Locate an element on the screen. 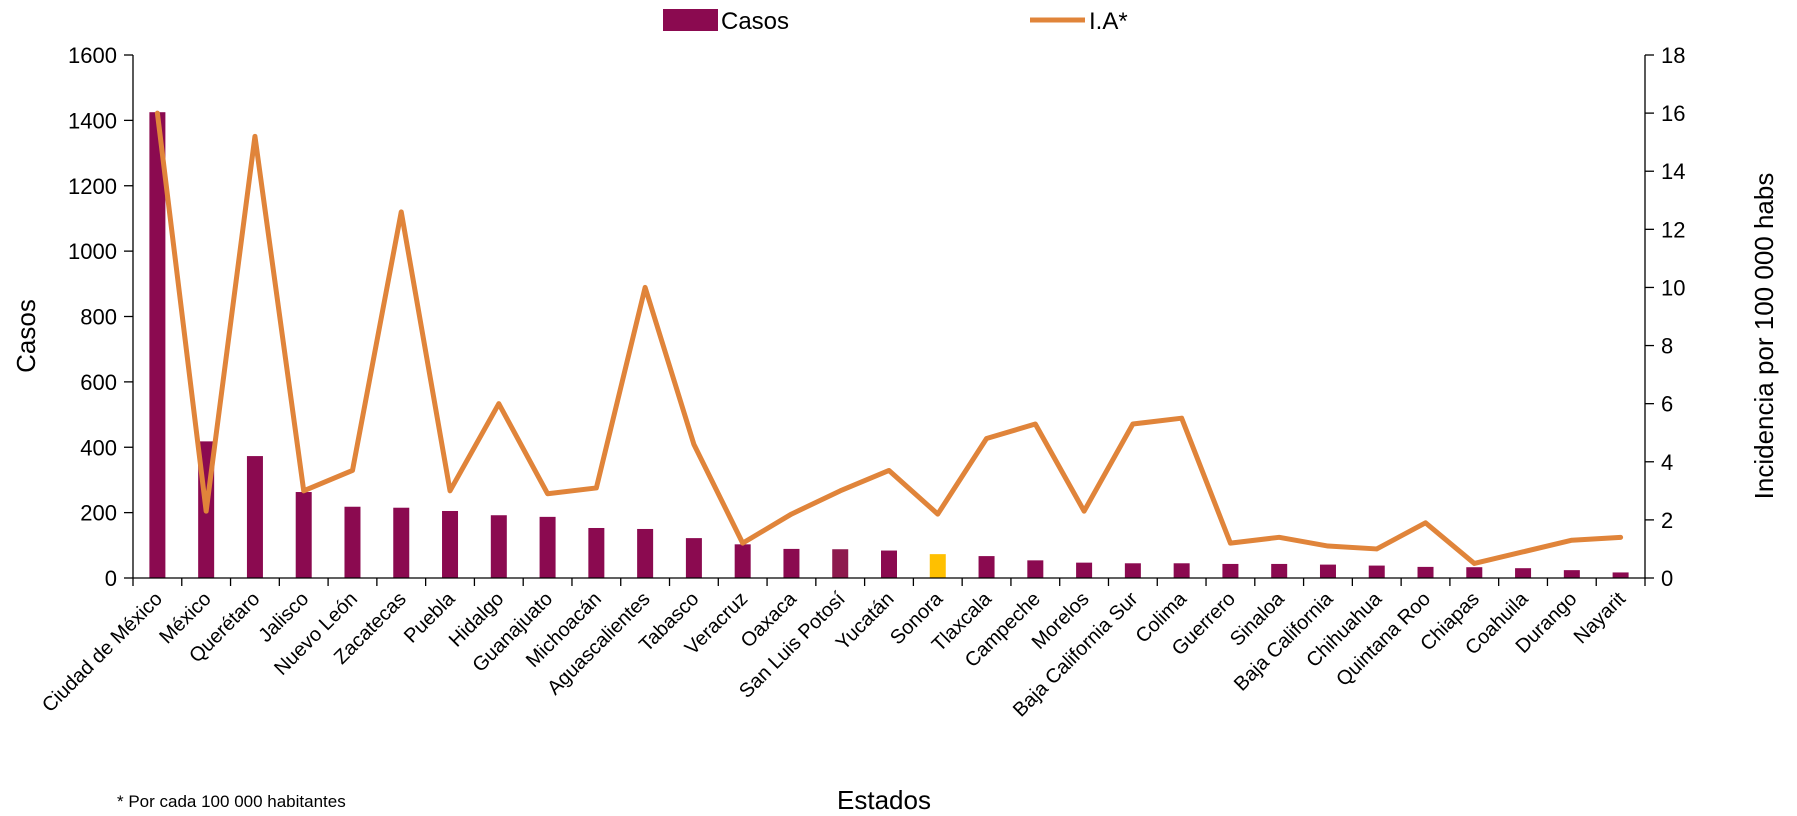  footnote: * Por cada 100 000 habitantes is located at coordinates (231, 801).